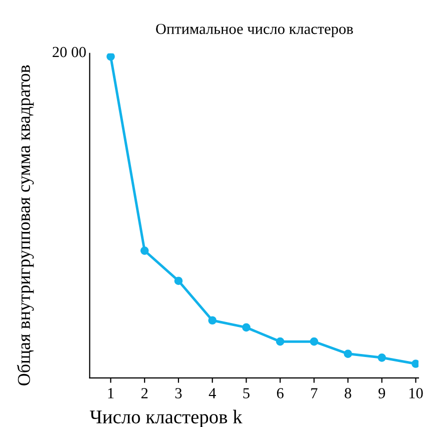  What do you see at coordinates (254, 31) in the screenshot?
I see `chart-title: Оптимальное число кластеров` at bounding box center [254, 31].